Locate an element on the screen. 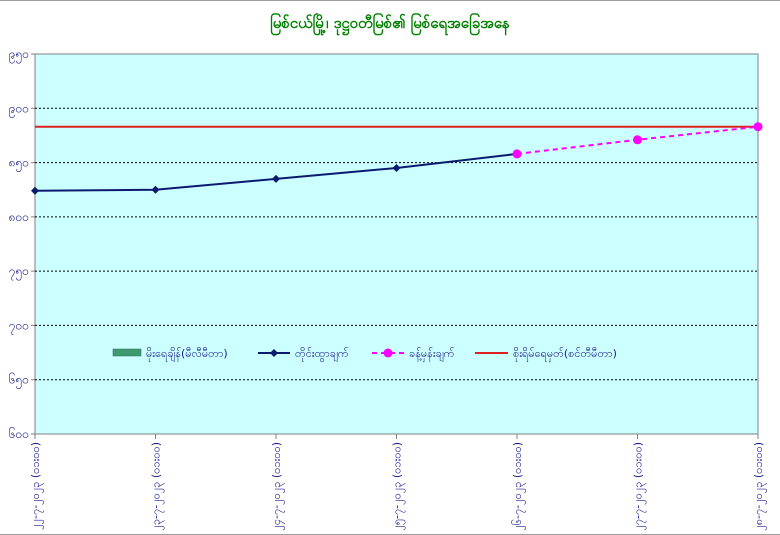 Image resolution: width=780 pixels, height=535 pixels. legend-observed-marker is located at coordinates (274, 353).